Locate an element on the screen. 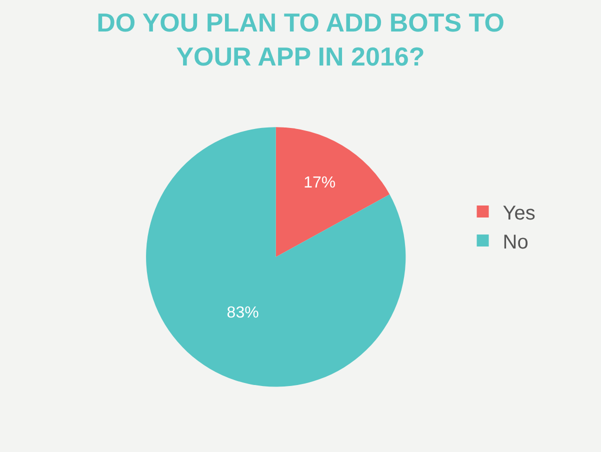 The image size is (601, 452). data-label: 83% is located at coordinates (242, 313).